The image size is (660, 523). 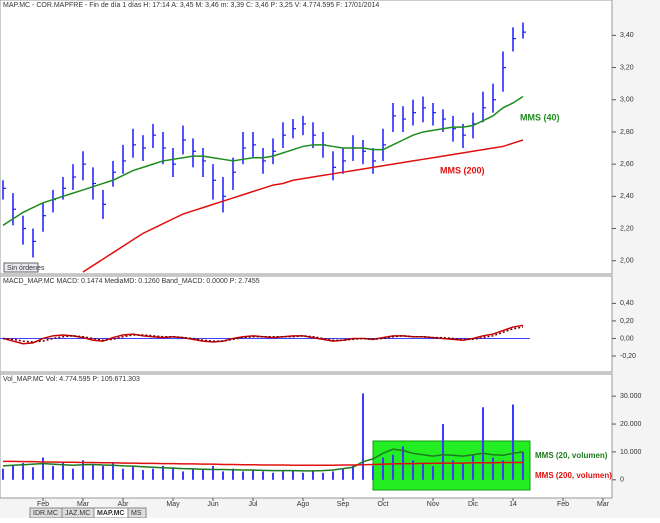 I want to click on y-tick-label: 0, so click(x=622, y=480).